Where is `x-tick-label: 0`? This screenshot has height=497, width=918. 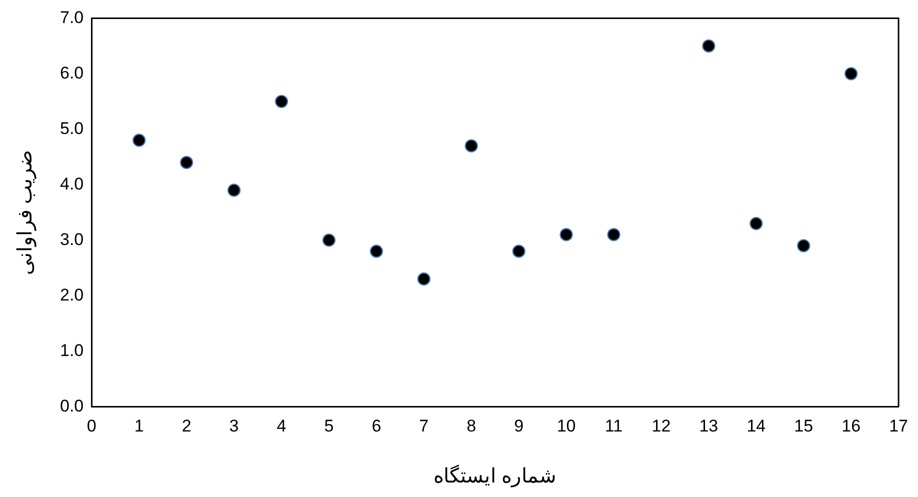 x-tick-label: 0 is located at coordinates (91, 426).